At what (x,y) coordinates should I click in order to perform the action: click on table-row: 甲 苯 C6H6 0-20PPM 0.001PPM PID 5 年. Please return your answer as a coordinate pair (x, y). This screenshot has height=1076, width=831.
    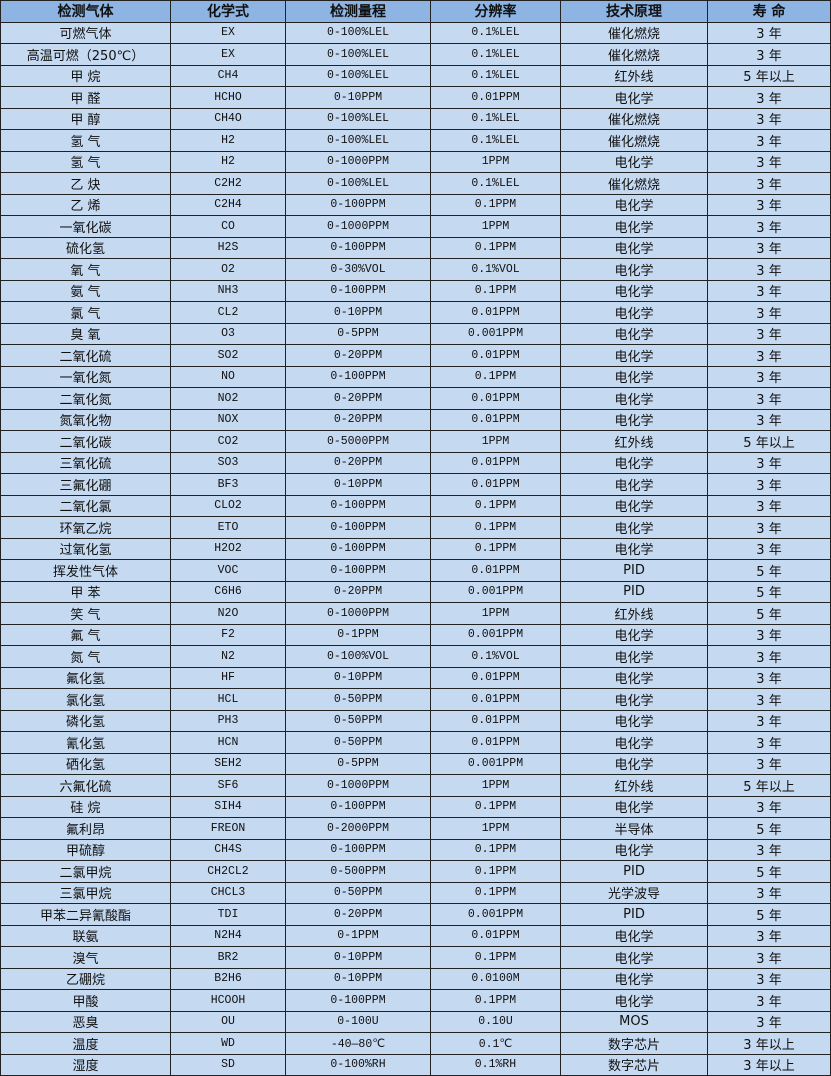
    Looking at the image, I should click on (415, 591).